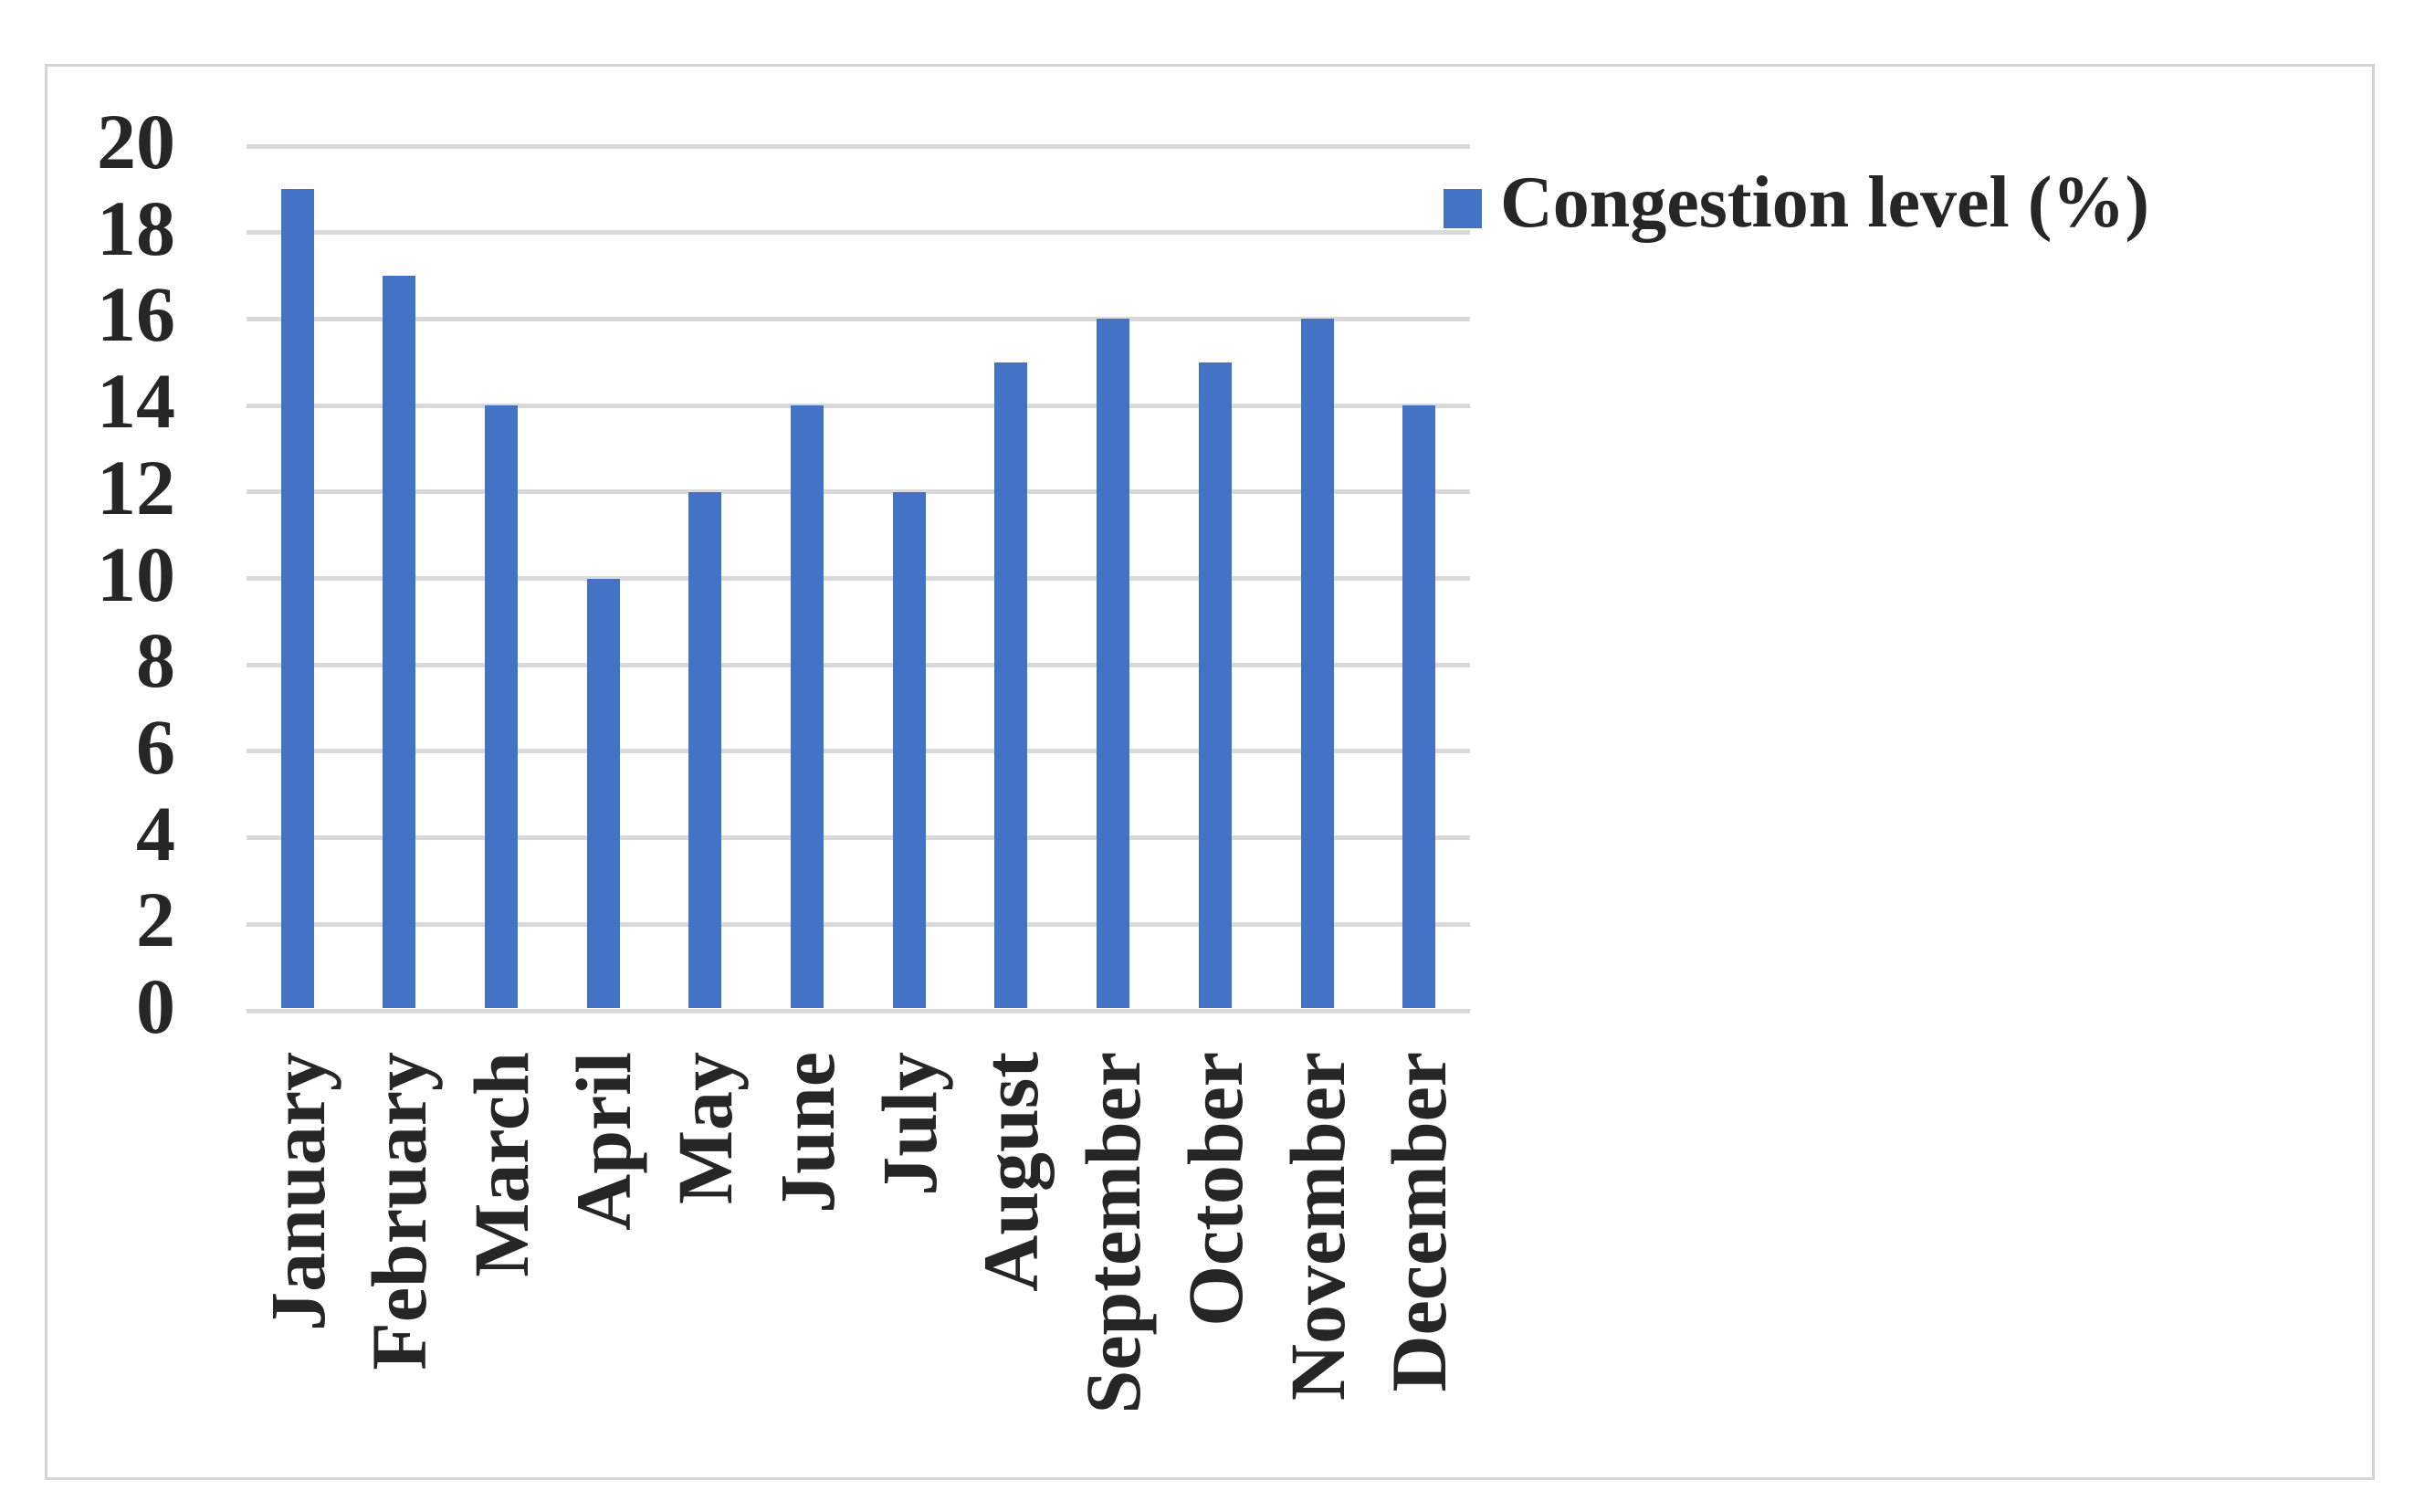  Describe the element at coordinates (399, 642) in the screenshot. I see `bar-february` at that location.